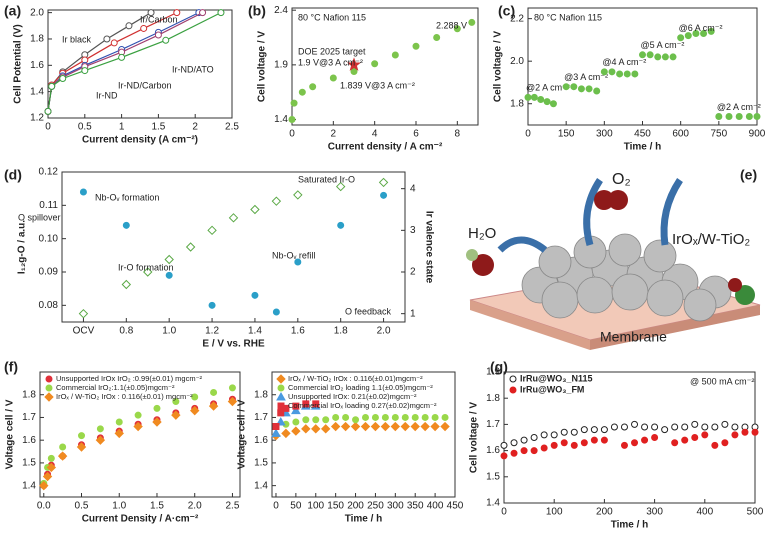  What do you see at coordinates (385, 147) in the screenshot?
I see `x-axis-label: Current density / A cm⁻²` at bounding box center [385, 147].